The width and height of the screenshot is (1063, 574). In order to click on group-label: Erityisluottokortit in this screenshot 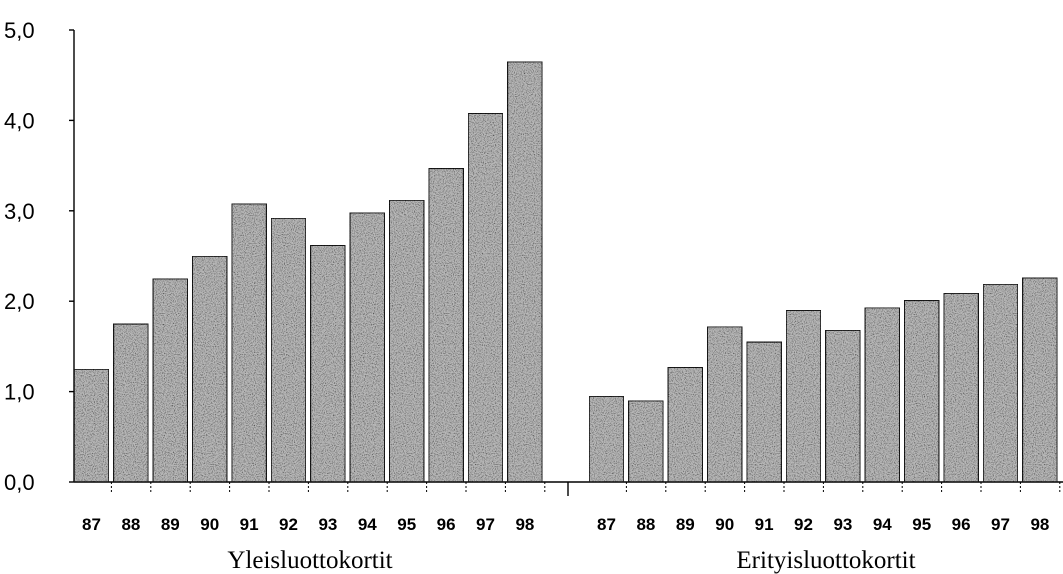, I will do `click(825, 560)`.